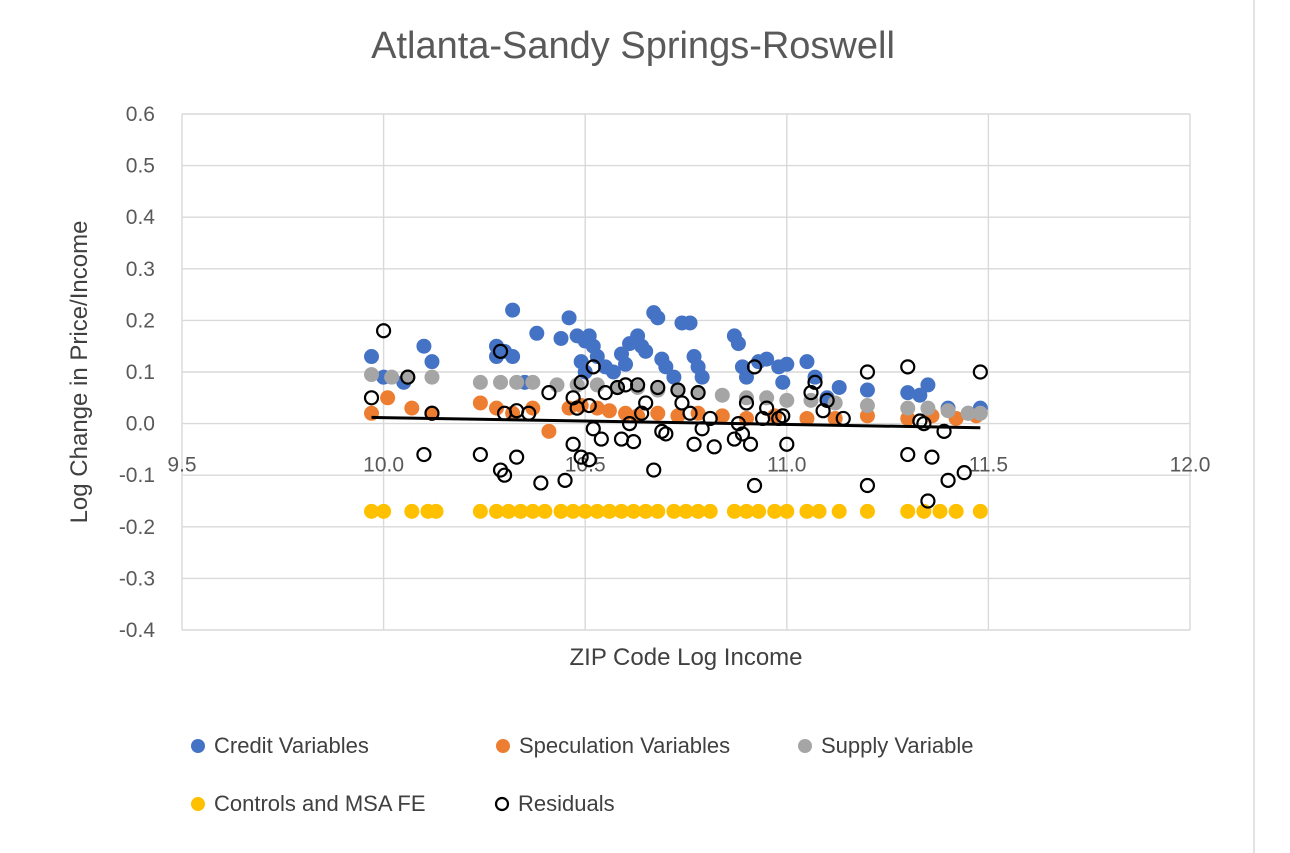 The height and width of the screenshot is (853, 1290). What do you see at coordinates (502, 804) in the screenshot?
I see `legend-marker-residuals` at bounding box center [502, 804].